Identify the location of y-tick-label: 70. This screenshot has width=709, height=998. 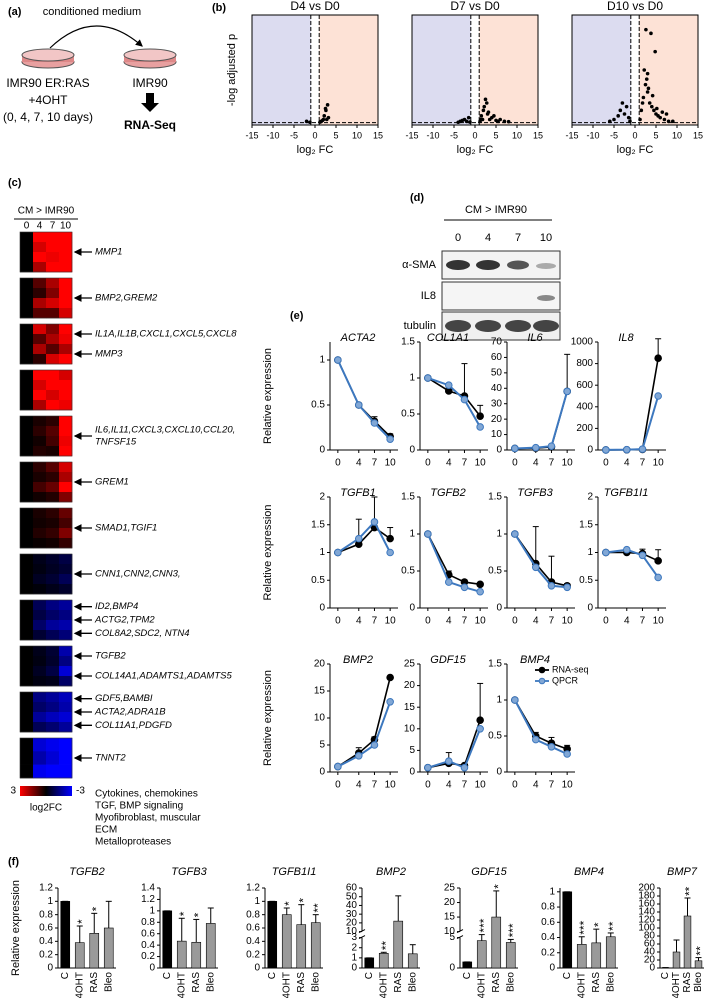
(497, 342).